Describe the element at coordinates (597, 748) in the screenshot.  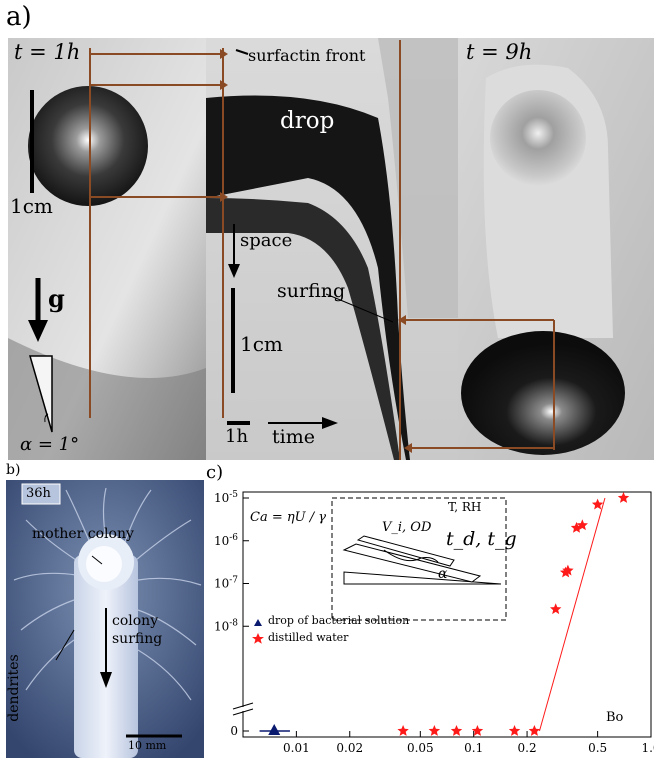
I see `x-tick-label: 0.5` at that location.